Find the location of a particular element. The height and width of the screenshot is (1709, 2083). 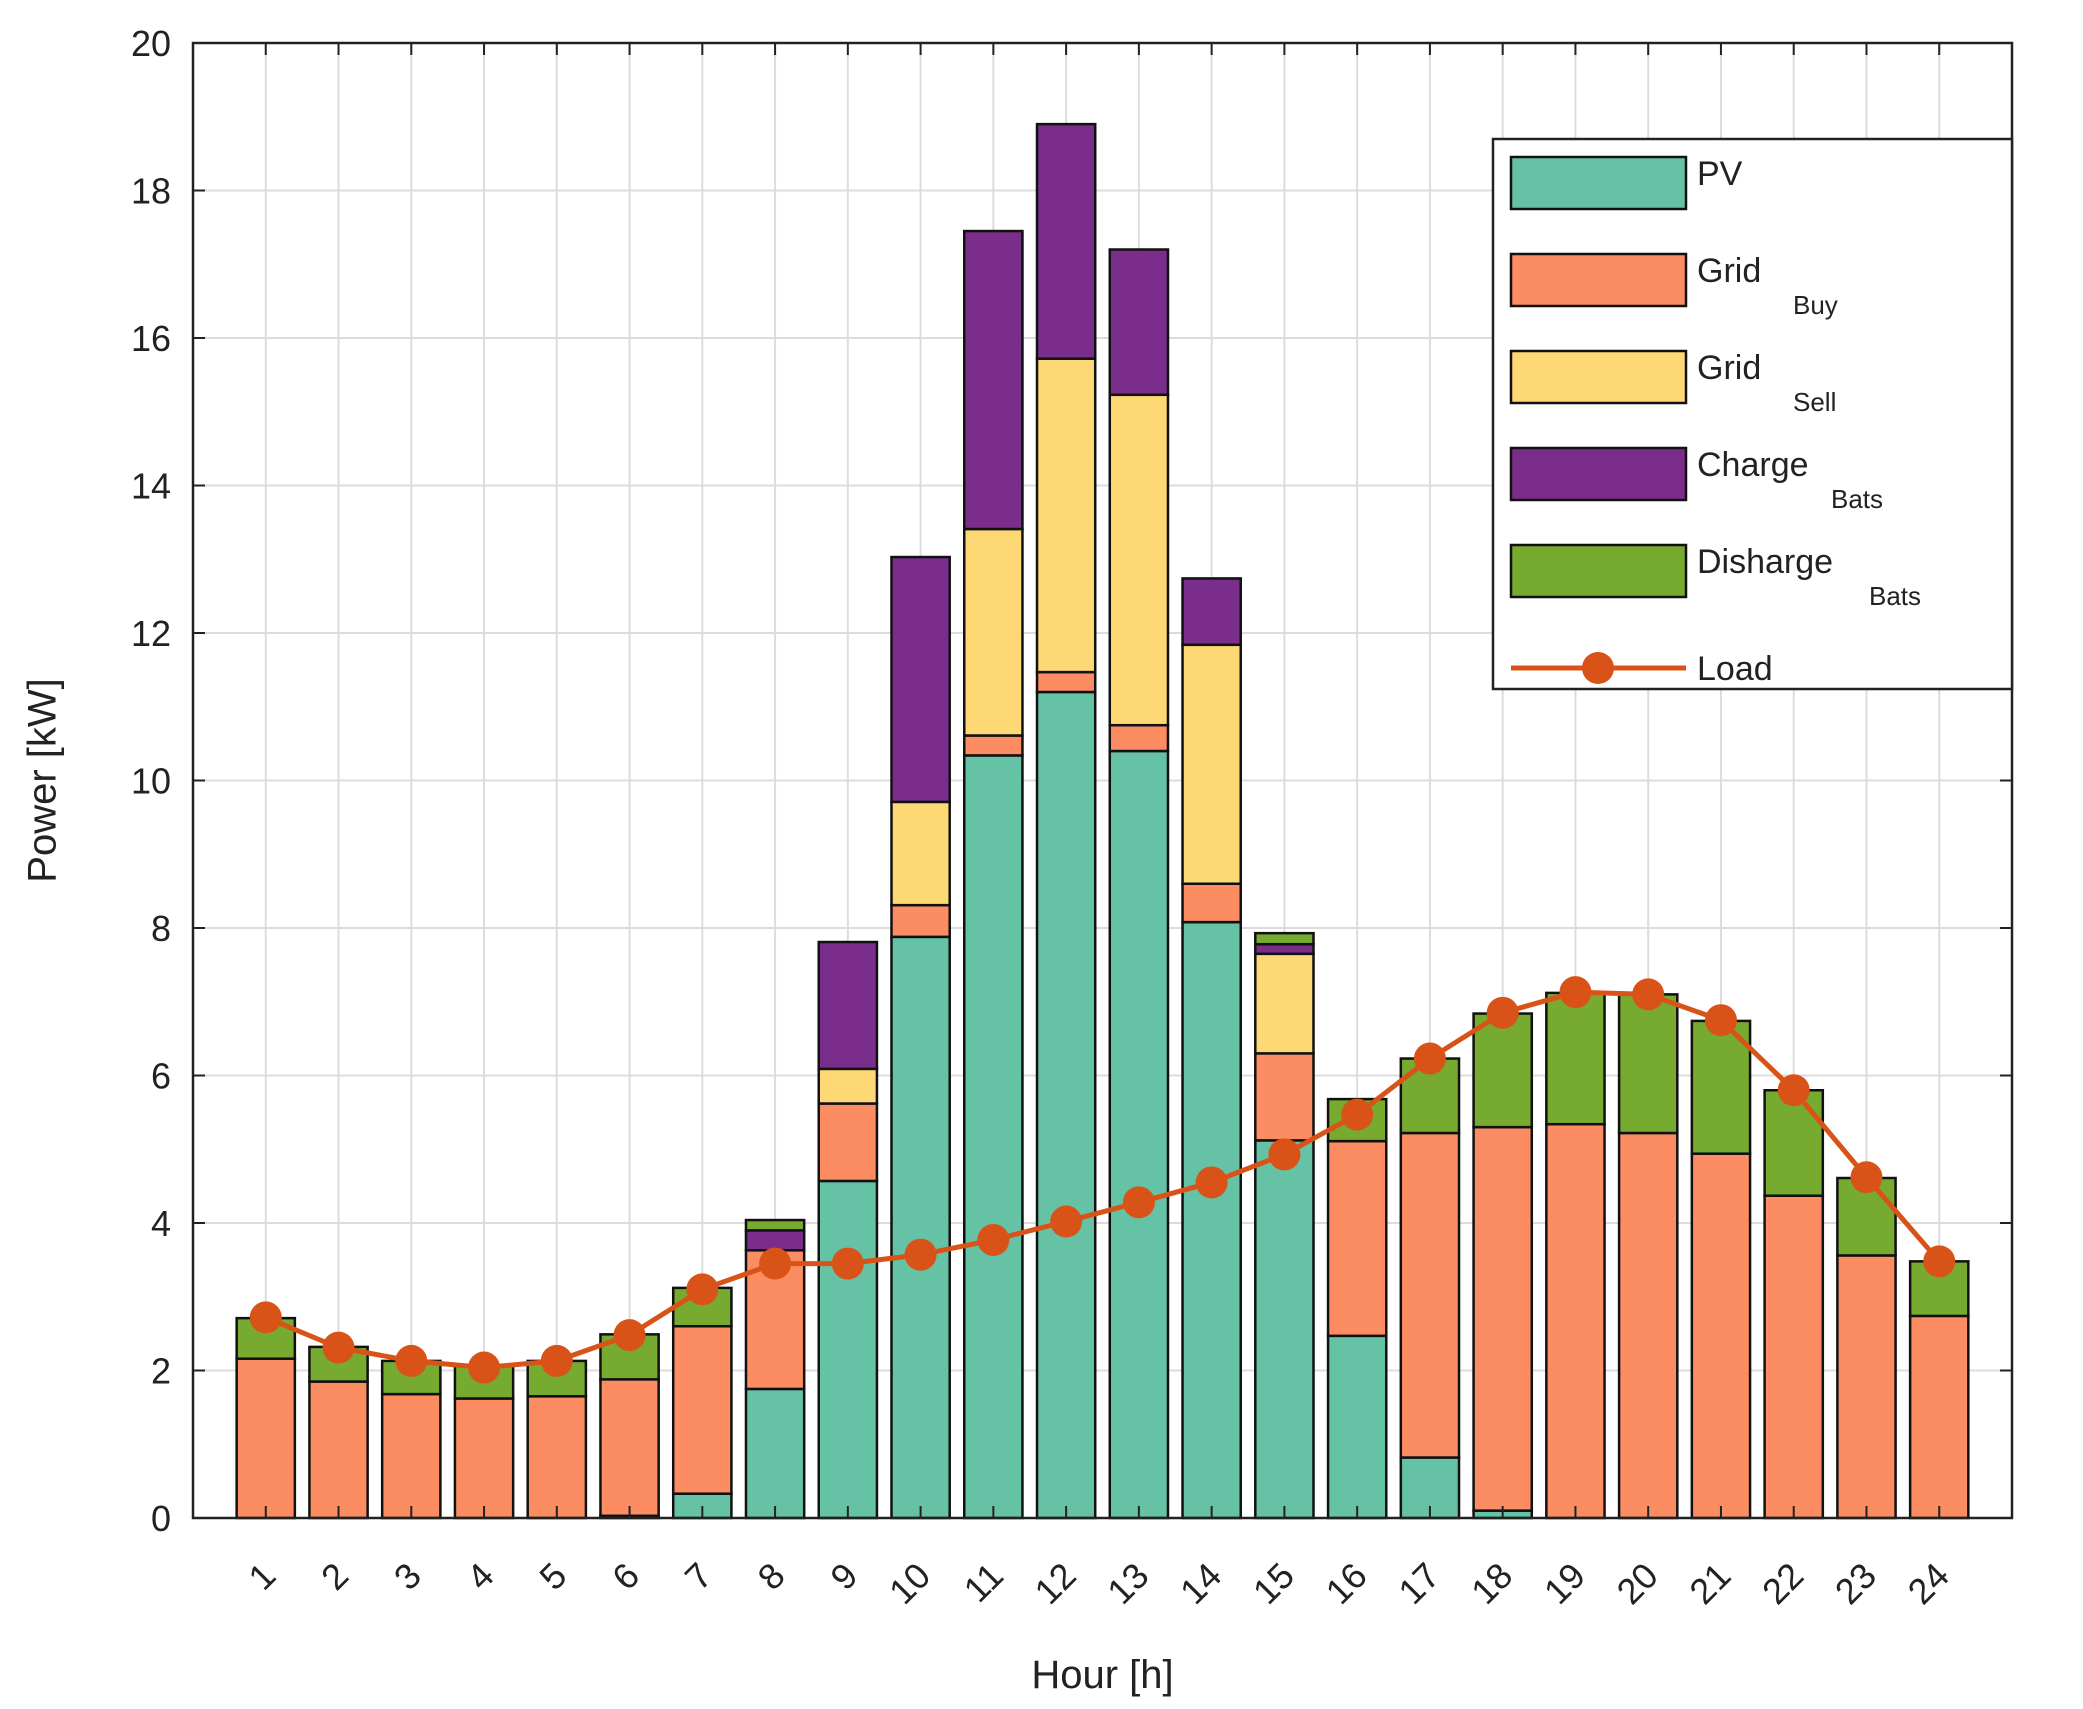

legend-box is located at coordinates (1752, 414).